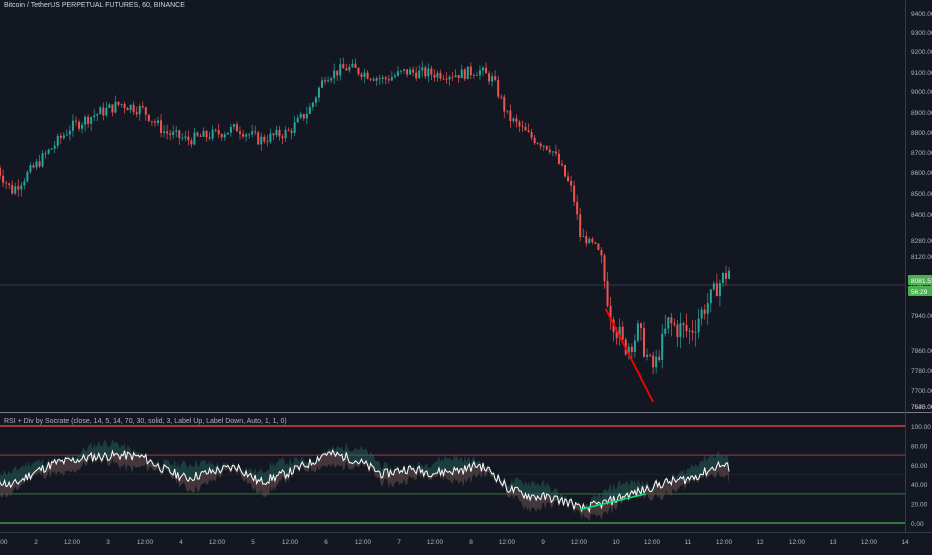 The width and height of the screenshot is (932, 555). What do you see at coordinates (919, 466) in the screenshot?
I see `rsi-tick-label: 60.00` at bounding box center [919, 466].